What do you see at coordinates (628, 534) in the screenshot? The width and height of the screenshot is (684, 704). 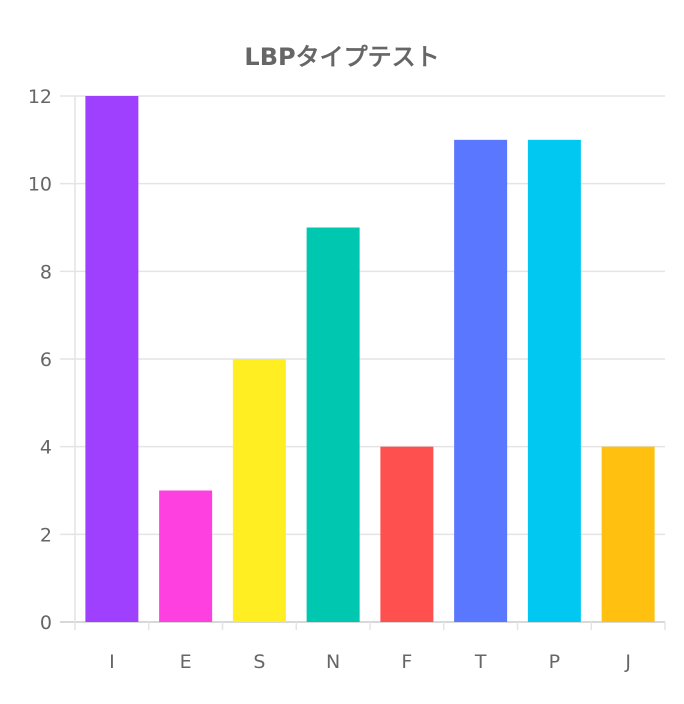 I see `bar-J` at bounding box center [628, 534].